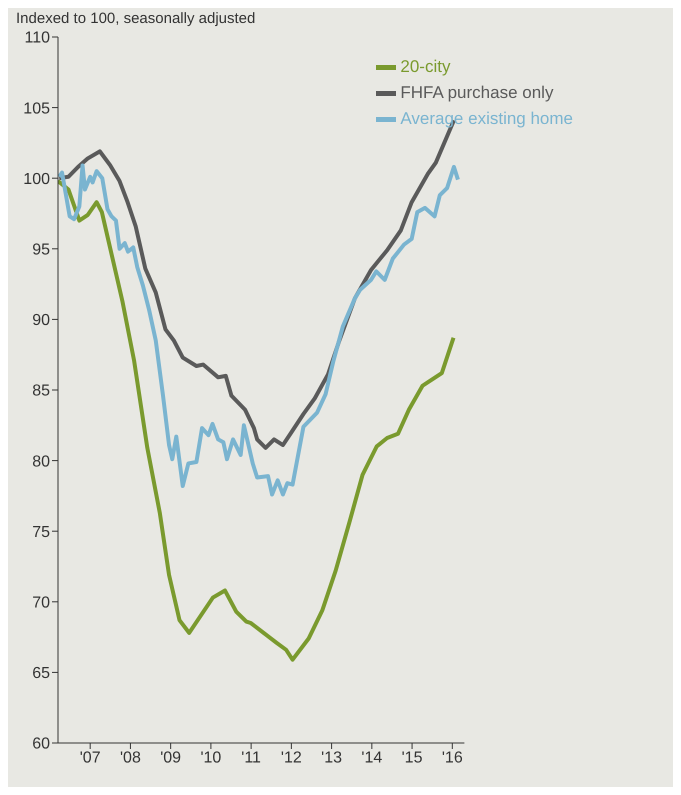  Describe the element at coordinates (291, 757) in the screenshot. I see `x-tick-label: '12` at that location.